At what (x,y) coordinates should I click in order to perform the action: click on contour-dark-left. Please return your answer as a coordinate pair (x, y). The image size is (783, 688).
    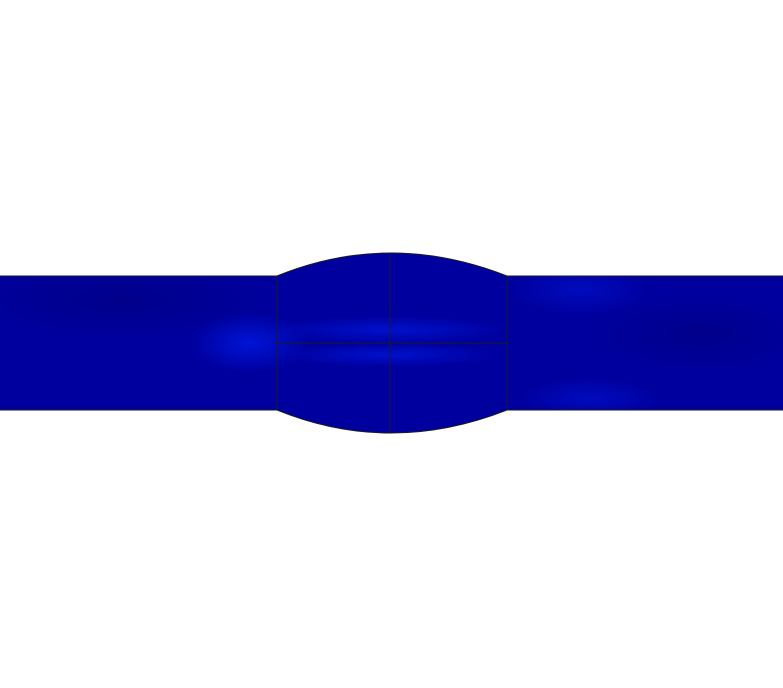
    Looking at the image, I should click on (140, 300).